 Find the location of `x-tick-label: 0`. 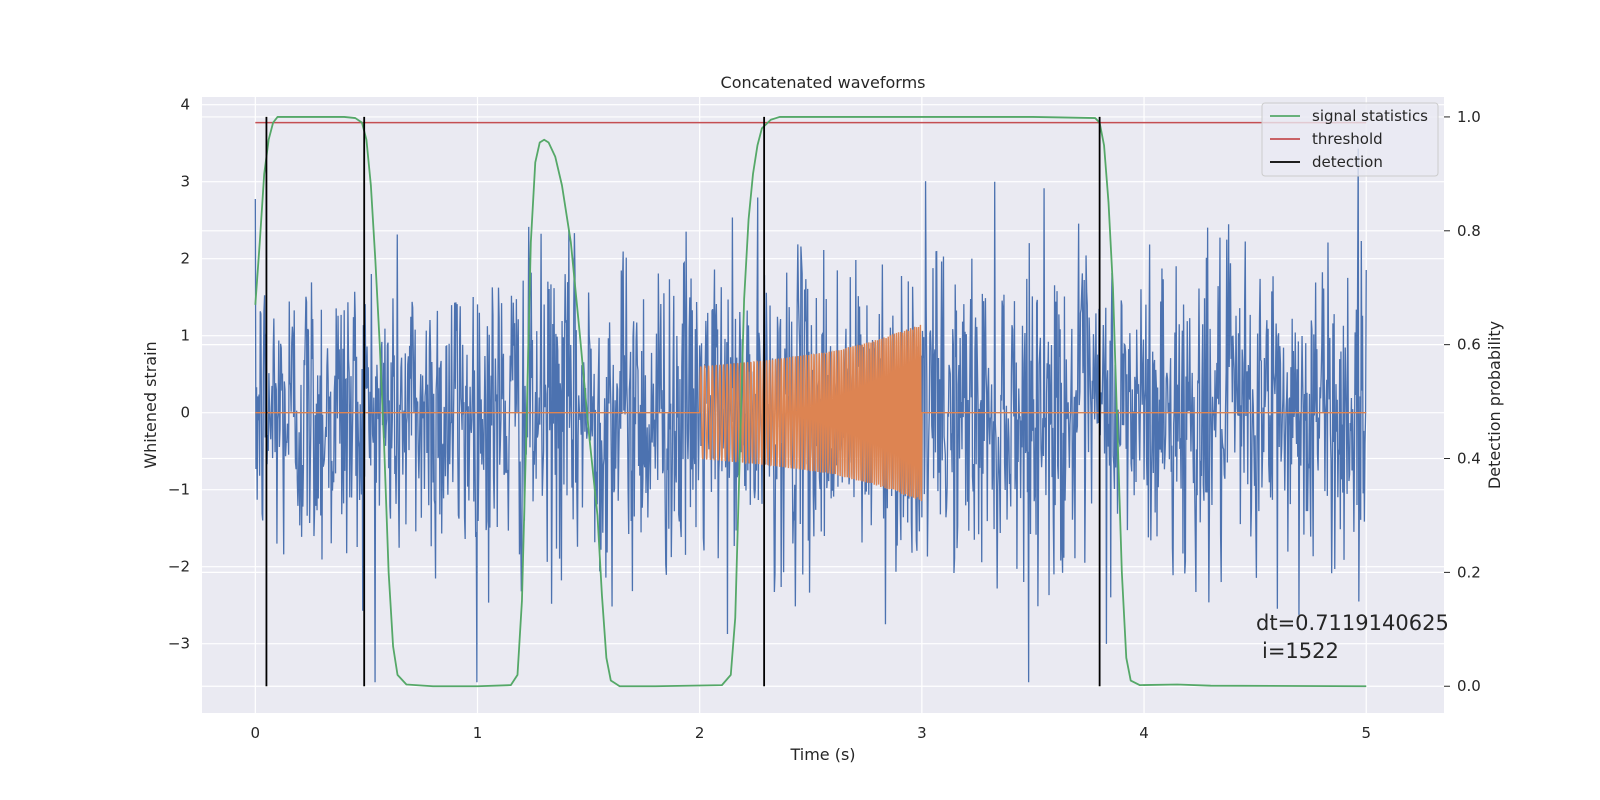

x-tick-label: 0 is located at coordinates (256, 733).